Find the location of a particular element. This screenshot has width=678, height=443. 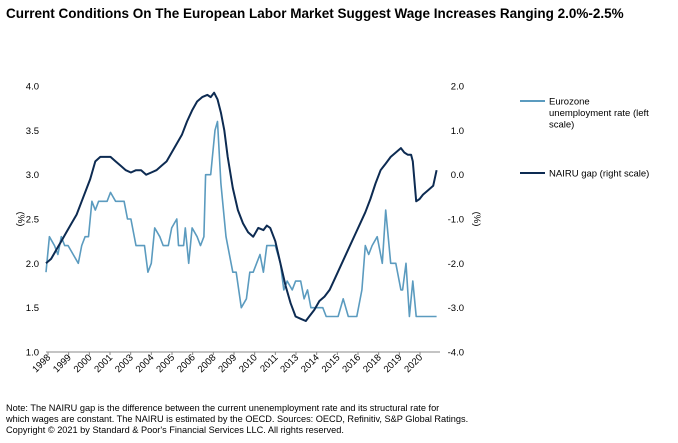

legend-label: scale) is located at coordinates (561, 125).